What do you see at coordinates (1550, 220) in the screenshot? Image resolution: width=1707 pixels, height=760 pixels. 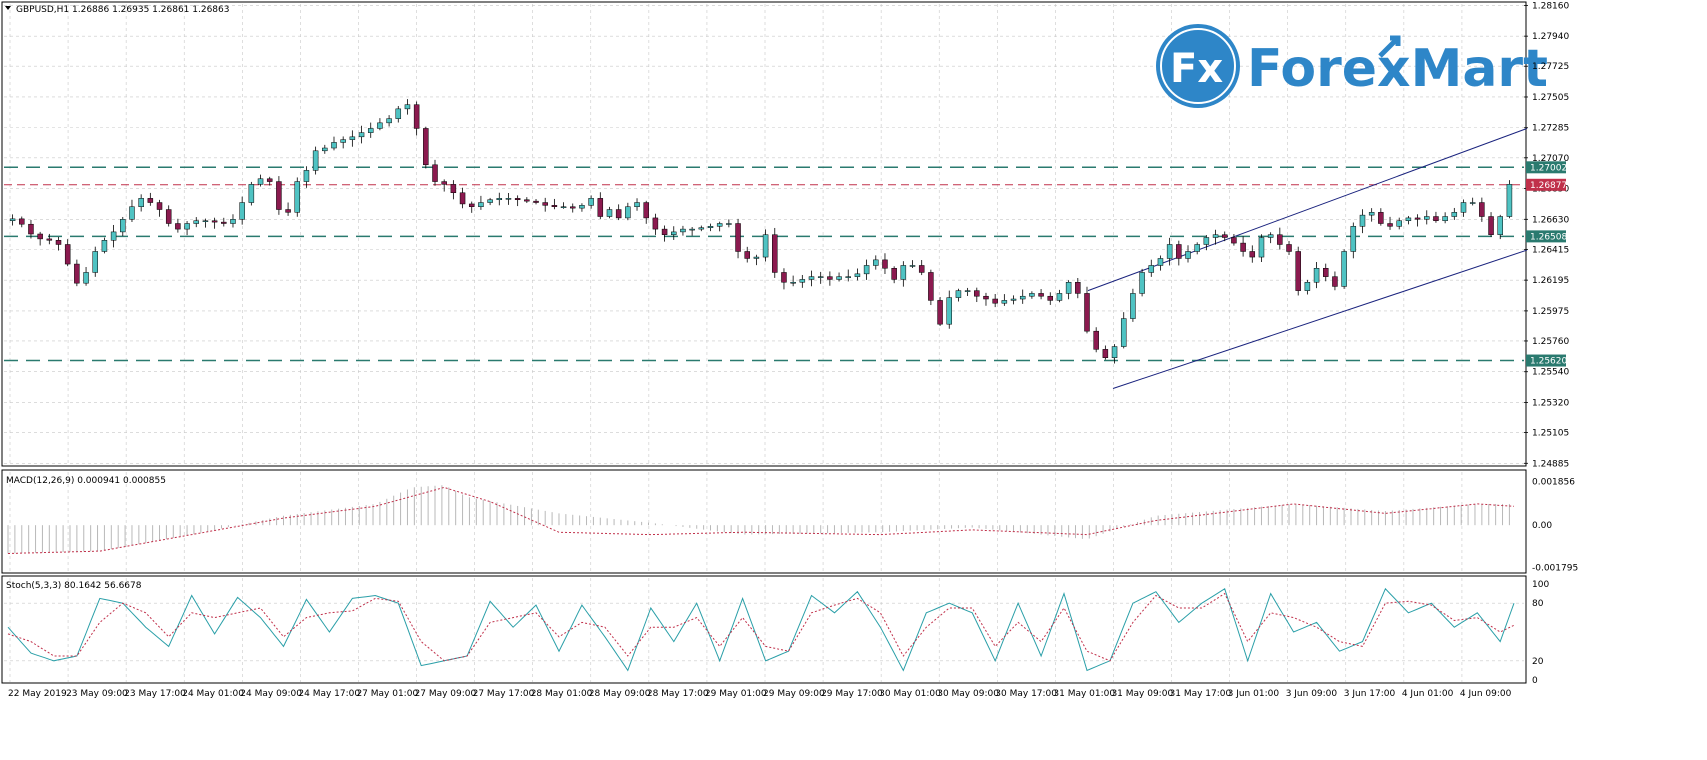 I see `price-tick-label: 1.26630` at bounding box center [1550, 220].